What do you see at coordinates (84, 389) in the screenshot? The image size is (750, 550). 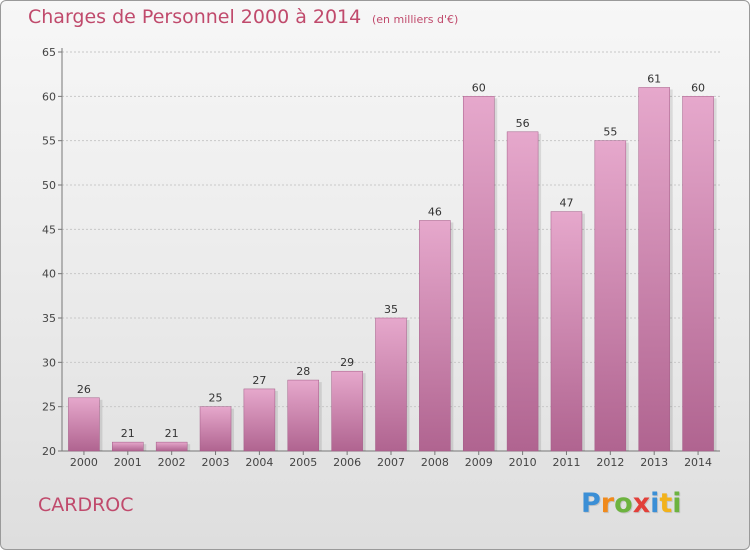 I see `data-label: 26` at bounding box center [84, 389].